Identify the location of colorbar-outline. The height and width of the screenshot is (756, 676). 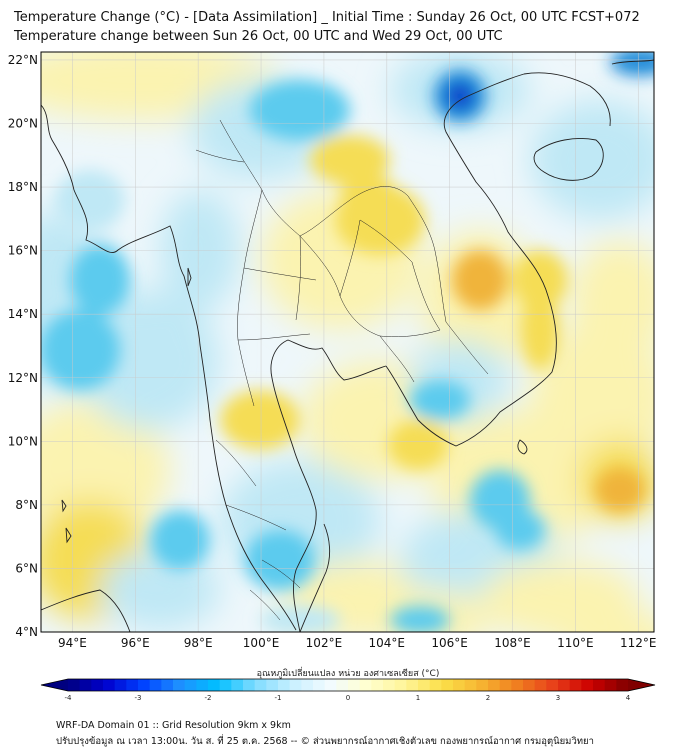
(348, 685).